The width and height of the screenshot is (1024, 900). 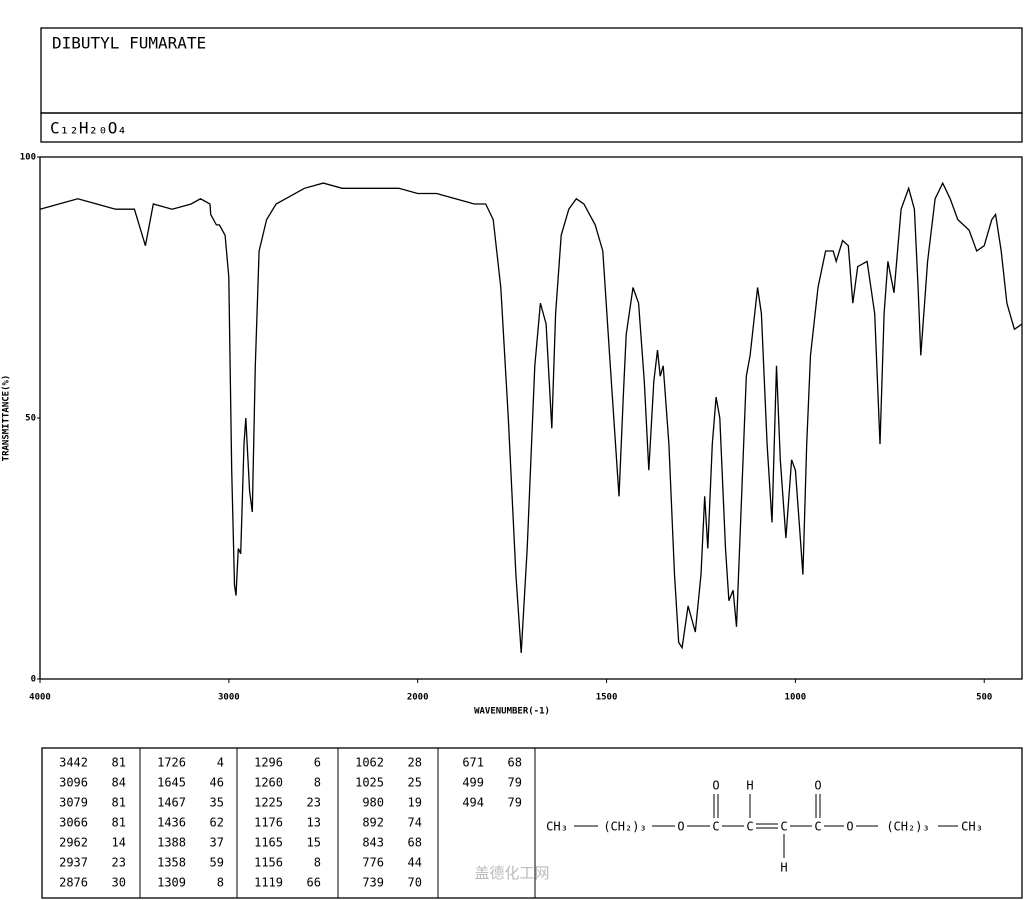 What do you see at coordinates (373, 803) in the screenshot?
I see `peak-wavenumber: 980` at bounding box center [373, 803].